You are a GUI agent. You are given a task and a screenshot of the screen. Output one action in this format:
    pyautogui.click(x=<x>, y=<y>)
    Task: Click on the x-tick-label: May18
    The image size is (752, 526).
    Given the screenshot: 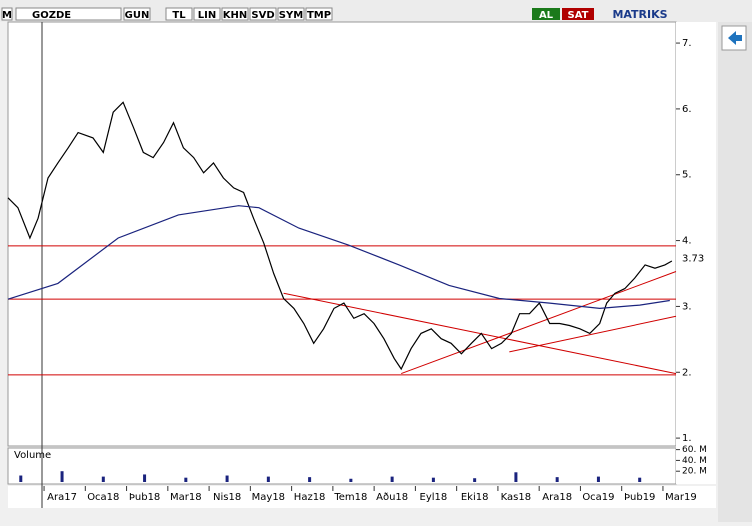 What is the action you would take?
    pyautogui.click(x=268, y=497)
    